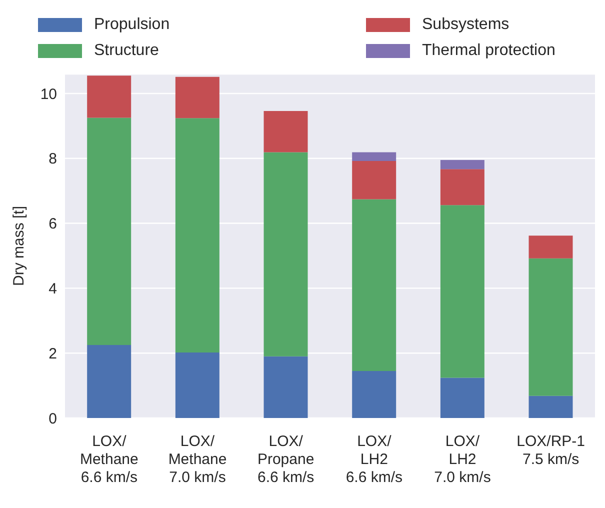 The width and height of the screenshot is (605, 508). I want to click on y-tick-label: 8, so click(52, 159).